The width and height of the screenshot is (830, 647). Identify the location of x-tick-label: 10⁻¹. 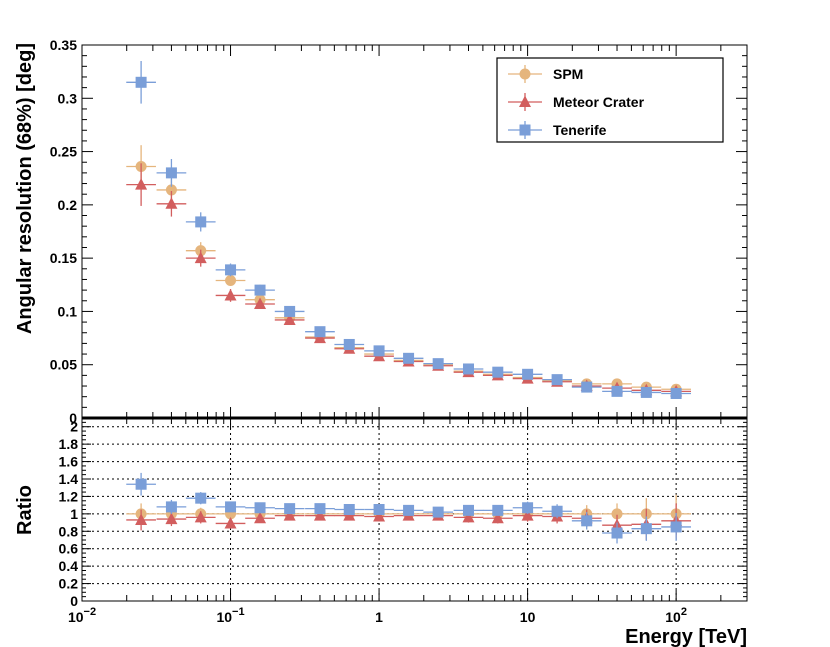
(230, 615).